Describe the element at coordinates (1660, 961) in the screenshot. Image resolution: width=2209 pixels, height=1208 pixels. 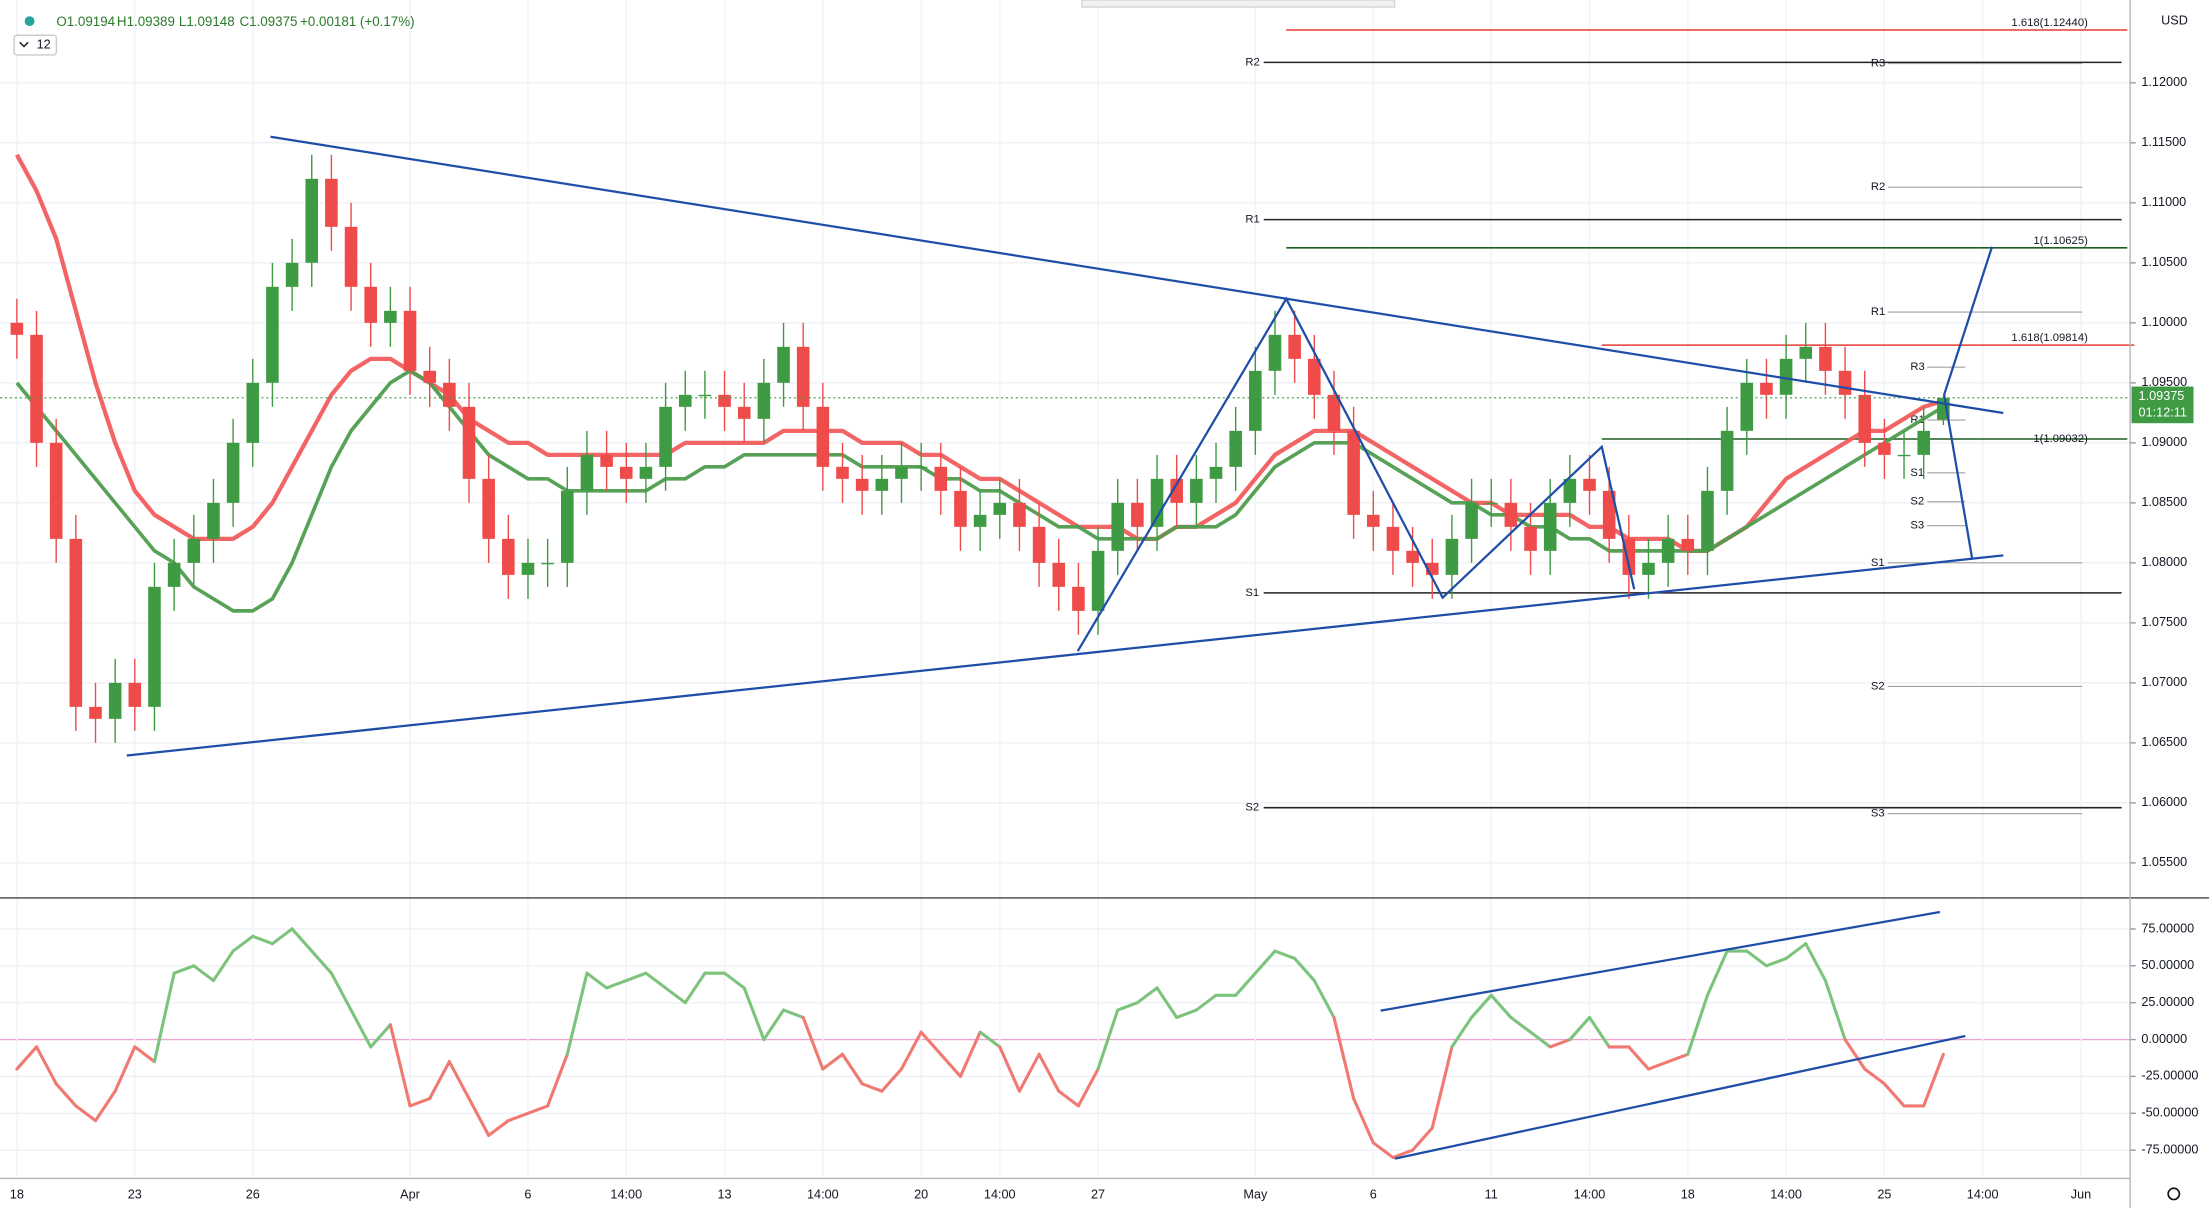
I see `osc-trendline` at that location.